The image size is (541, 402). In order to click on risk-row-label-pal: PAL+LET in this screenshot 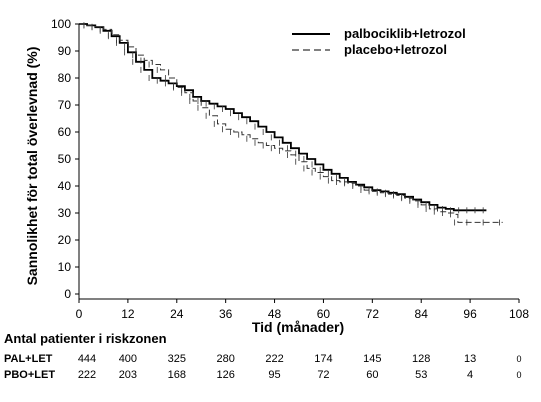, I will do `click(28, 359)`.